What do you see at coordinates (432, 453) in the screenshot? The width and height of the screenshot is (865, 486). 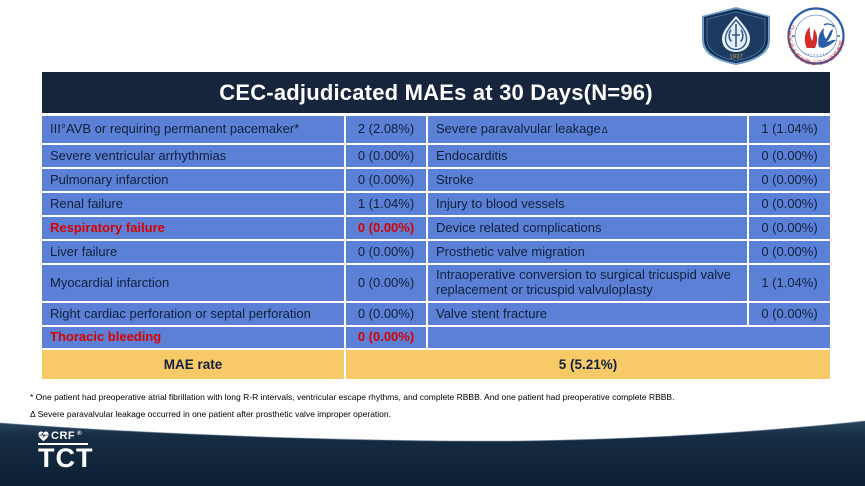 I see `footer-wave-shape` at bounding box center [432, 453].